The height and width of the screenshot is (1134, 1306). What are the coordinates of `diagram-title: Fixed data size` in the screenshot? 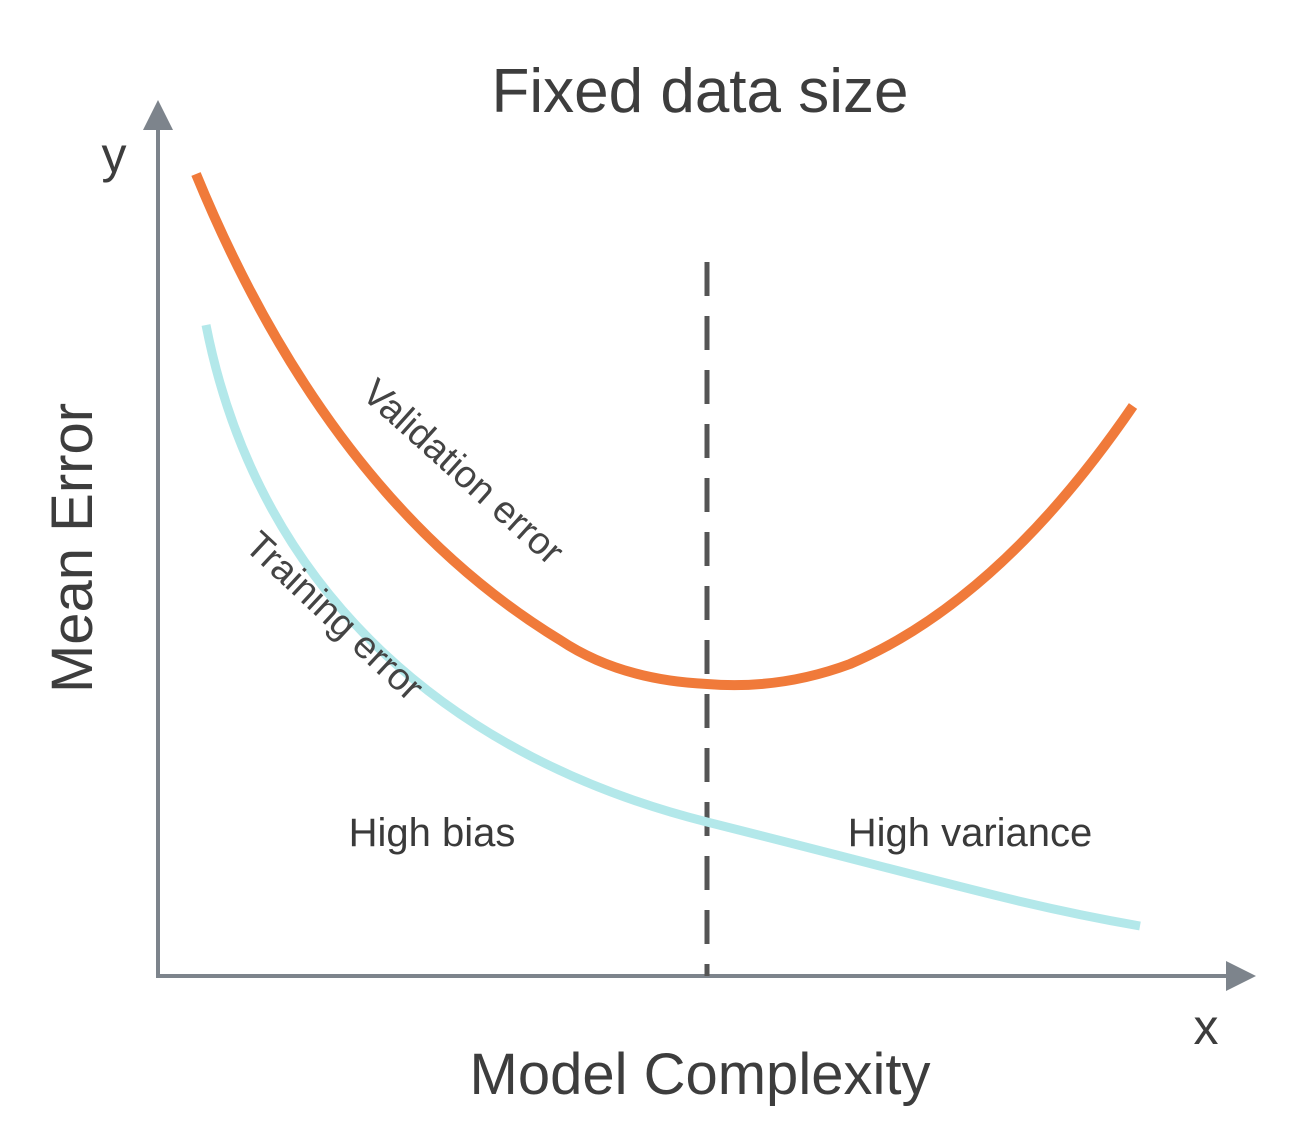 It's located at (700, 91).